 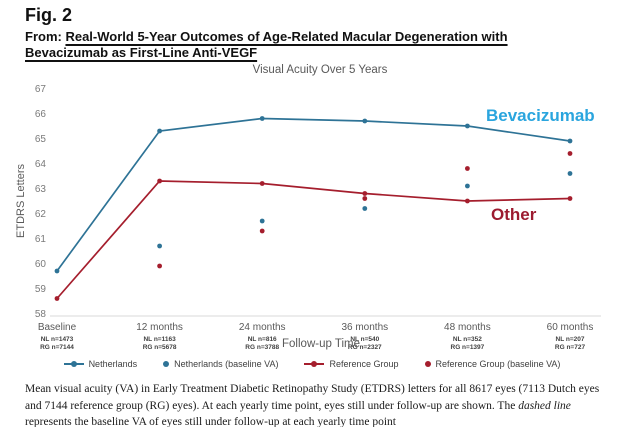 What do you see at coordinates (159, 327) in the screenshot?
I see `x-tick-label: 12 months` at bounding box center [159, 327].